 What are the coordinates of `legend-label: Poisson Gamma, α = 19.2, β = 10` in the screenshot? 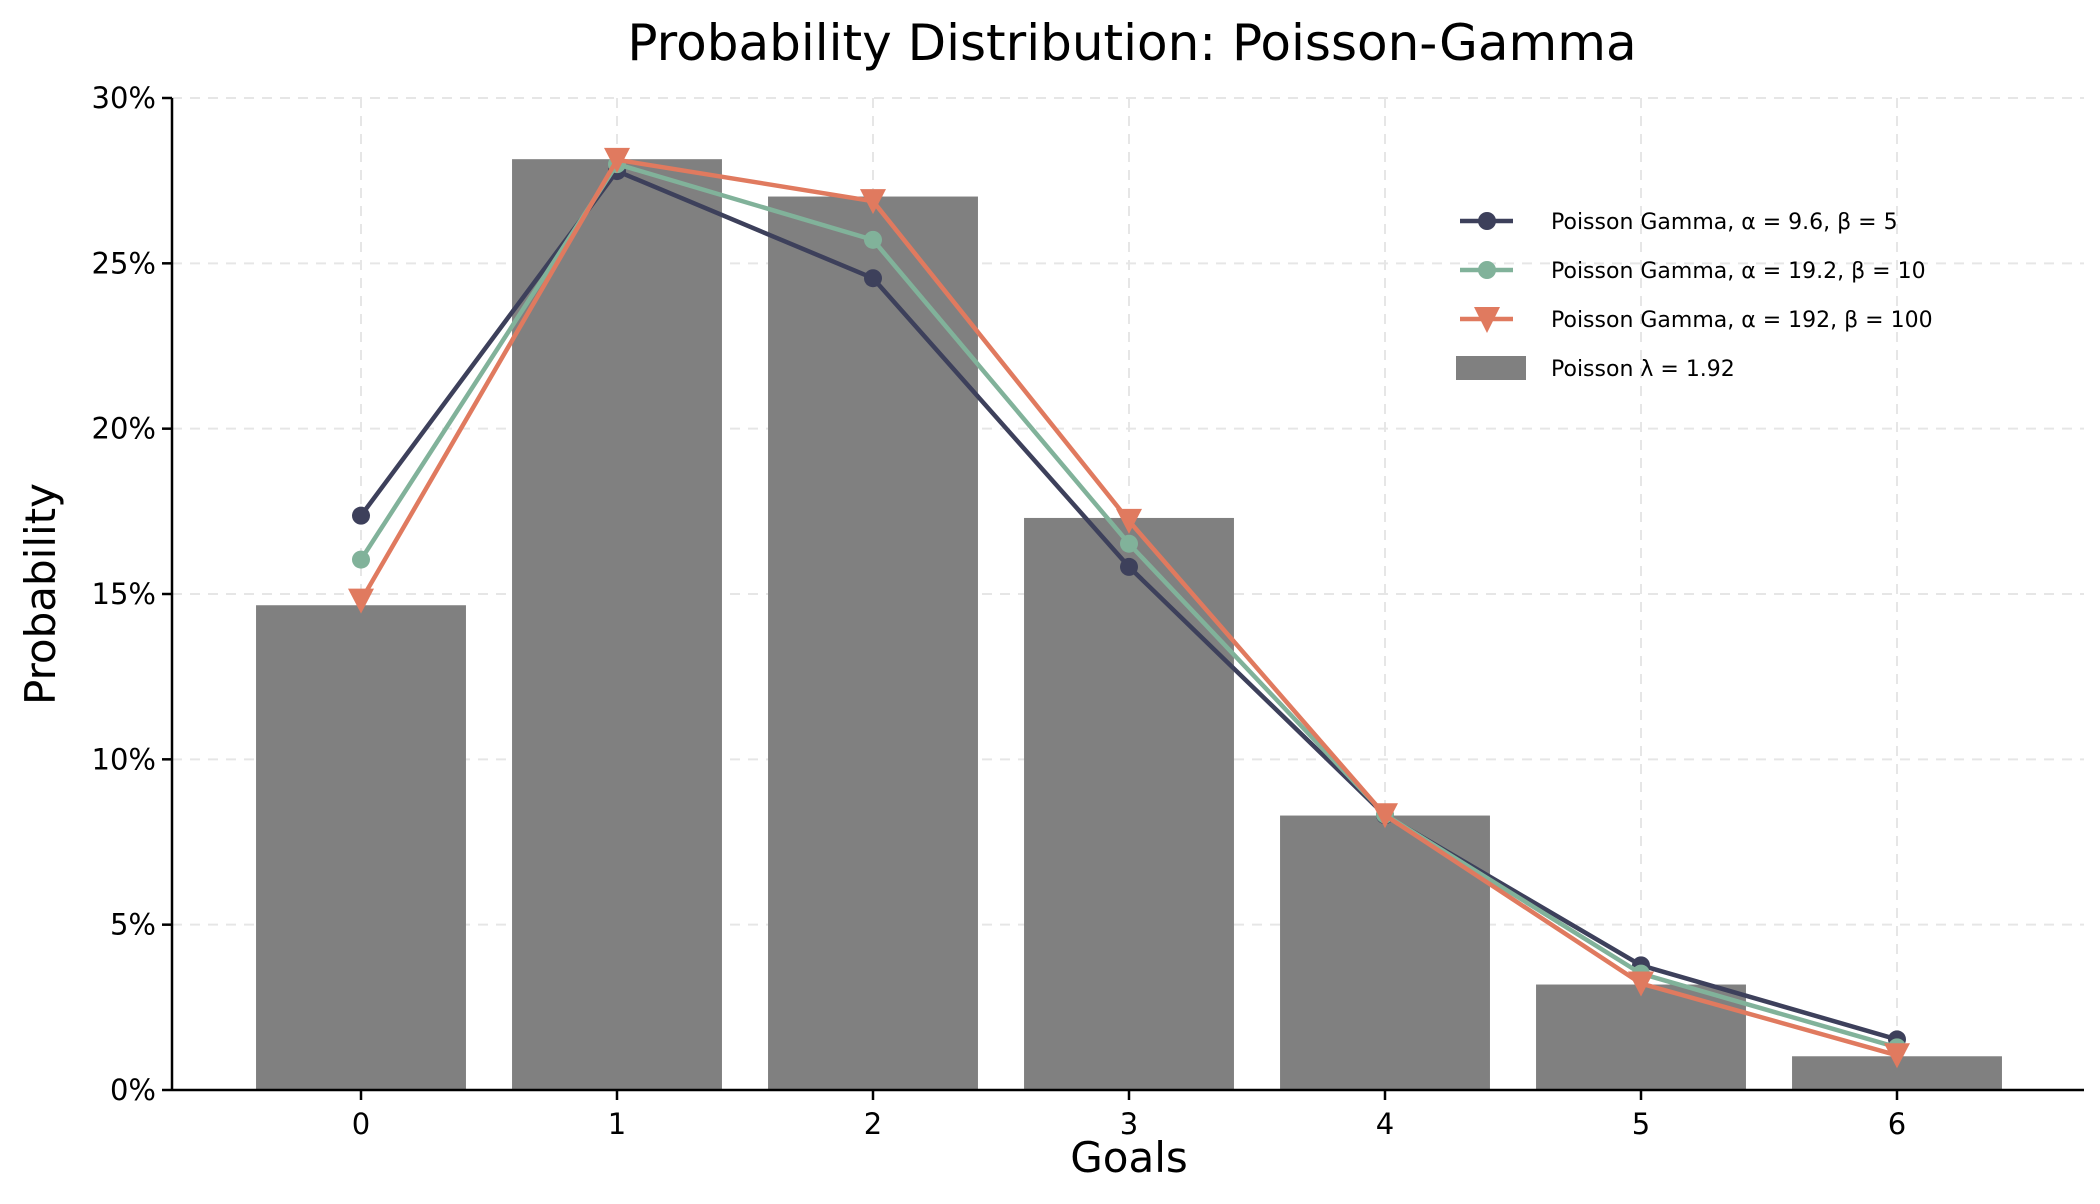 It's located at (1738, 271).